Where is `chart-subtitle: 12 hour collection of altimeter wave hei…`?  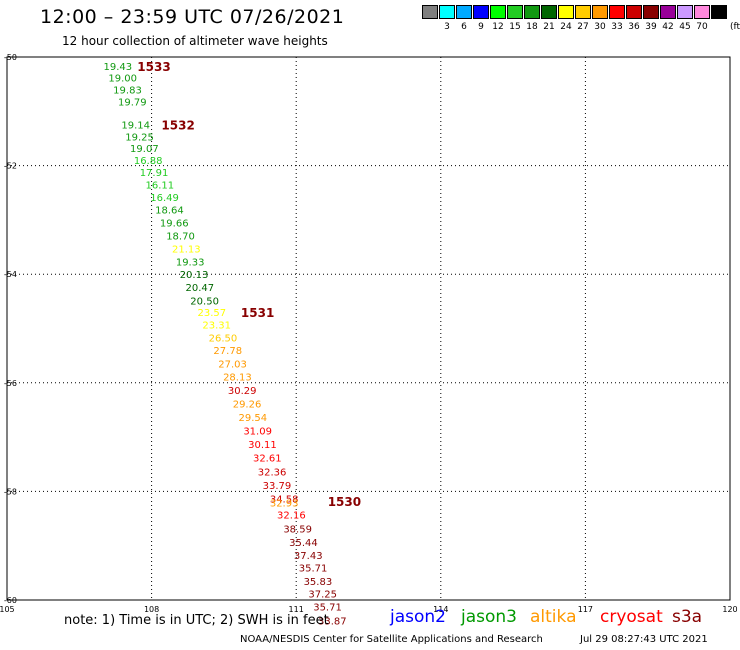
chart-subtitle: 12 hour collection of altimeter wave hei… is located at coordinates (195, 41).